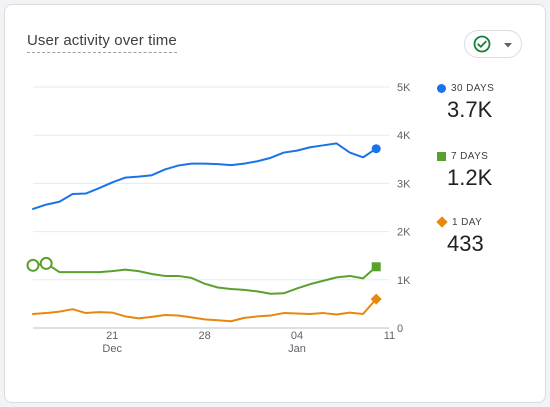 This screenshot has height=407, width=550. I want to click on circle-marker-icon, so click(441, 88).